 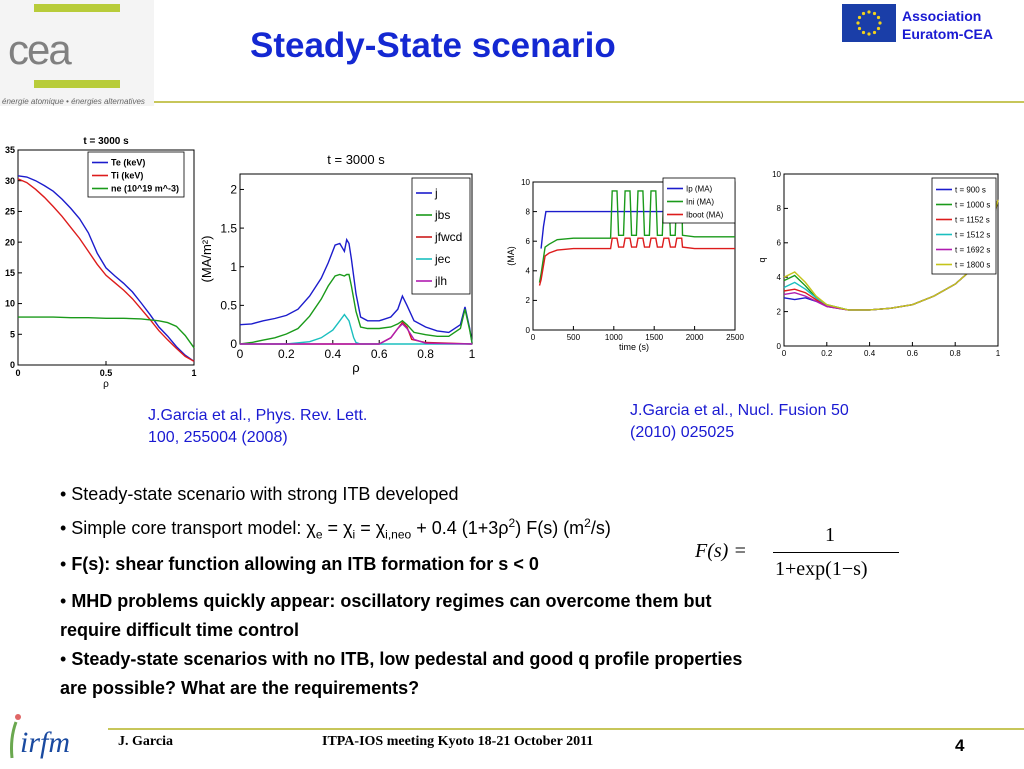 I want to click on sub-ineo: i,neo, so click(x=398, y=534).